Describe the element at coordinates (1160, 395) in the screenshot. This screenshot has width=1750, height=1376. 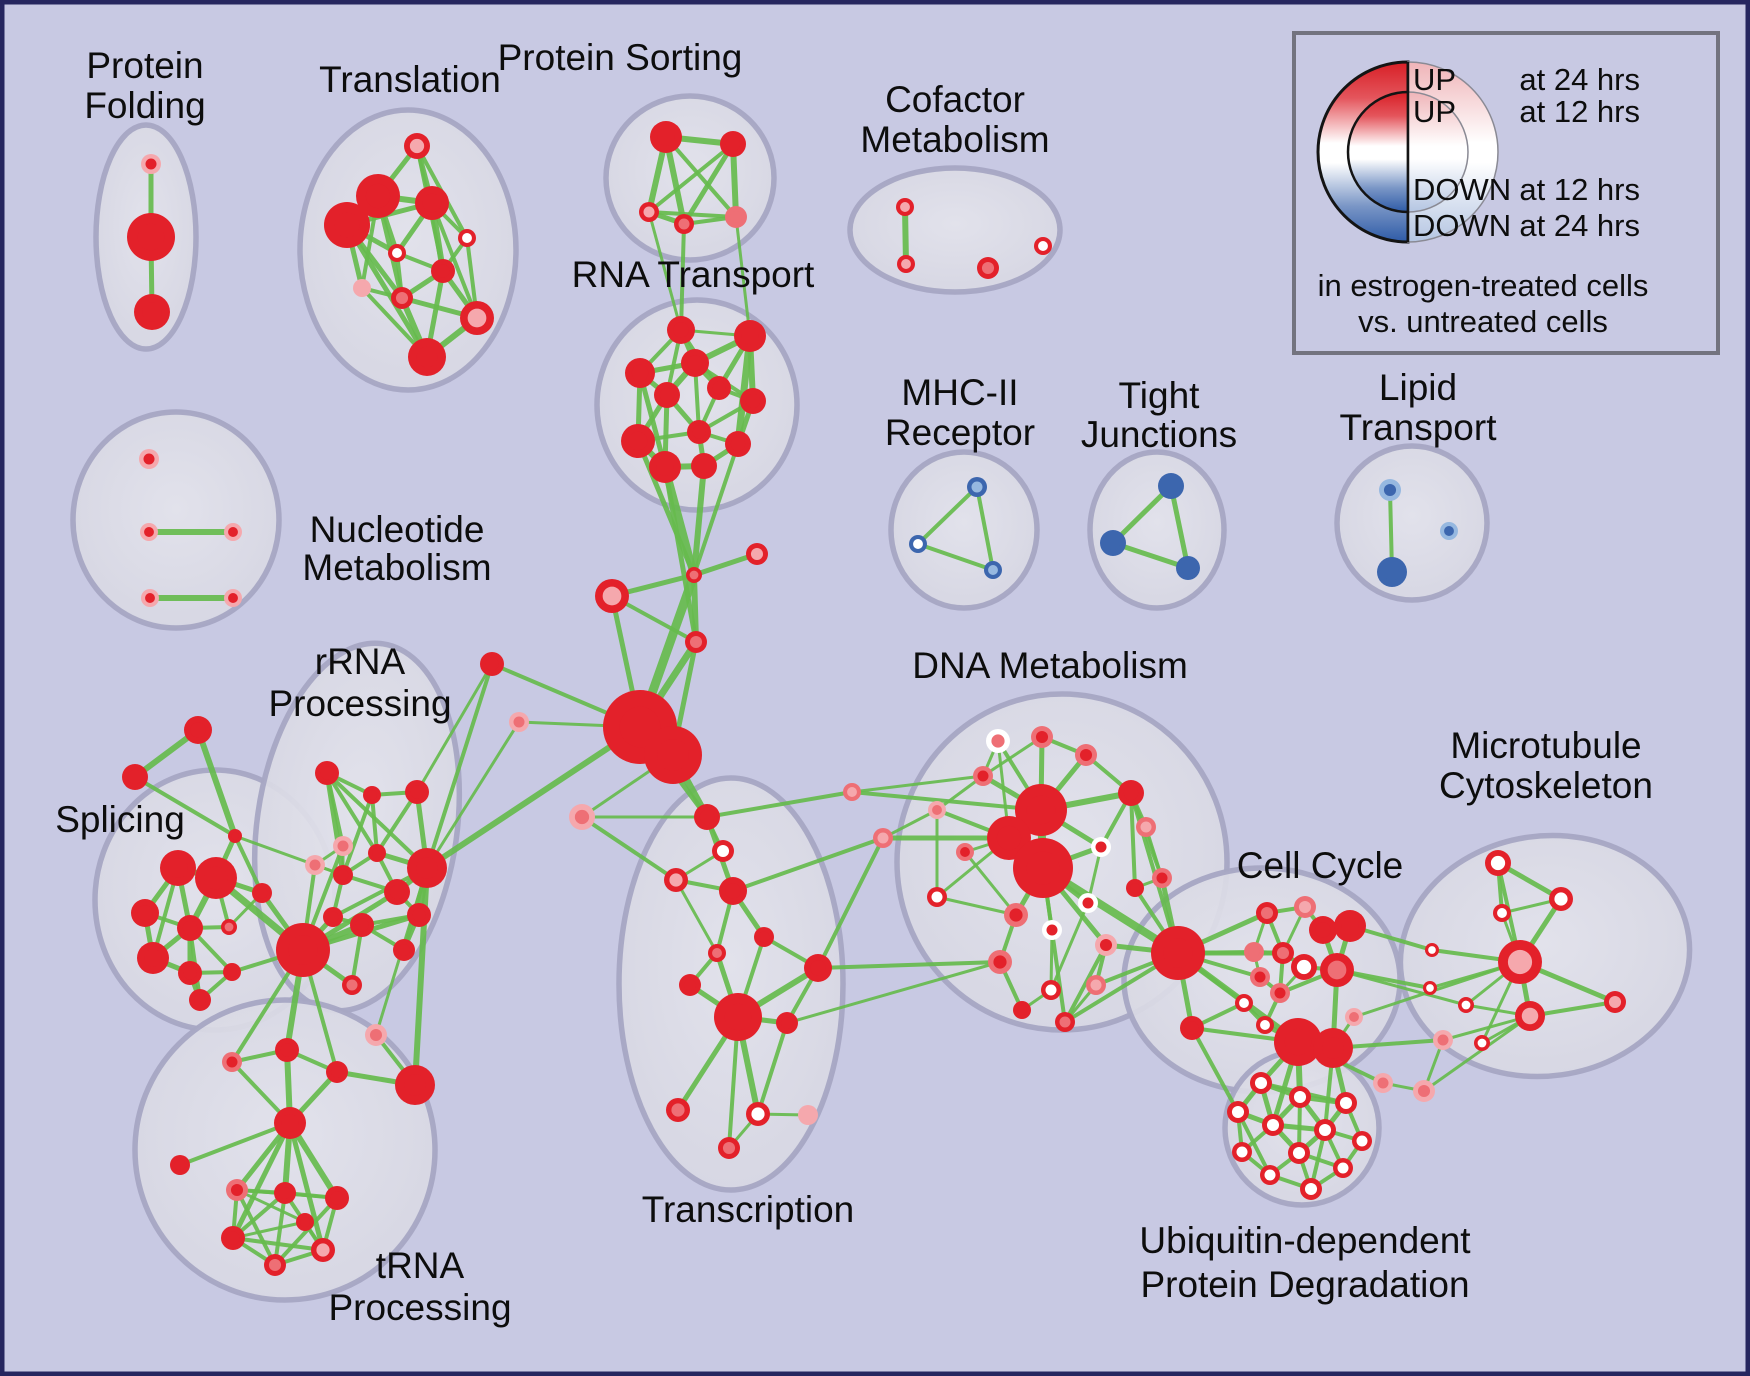
I see `cluster-label-tight-junctions-line1: Tight` at that location.